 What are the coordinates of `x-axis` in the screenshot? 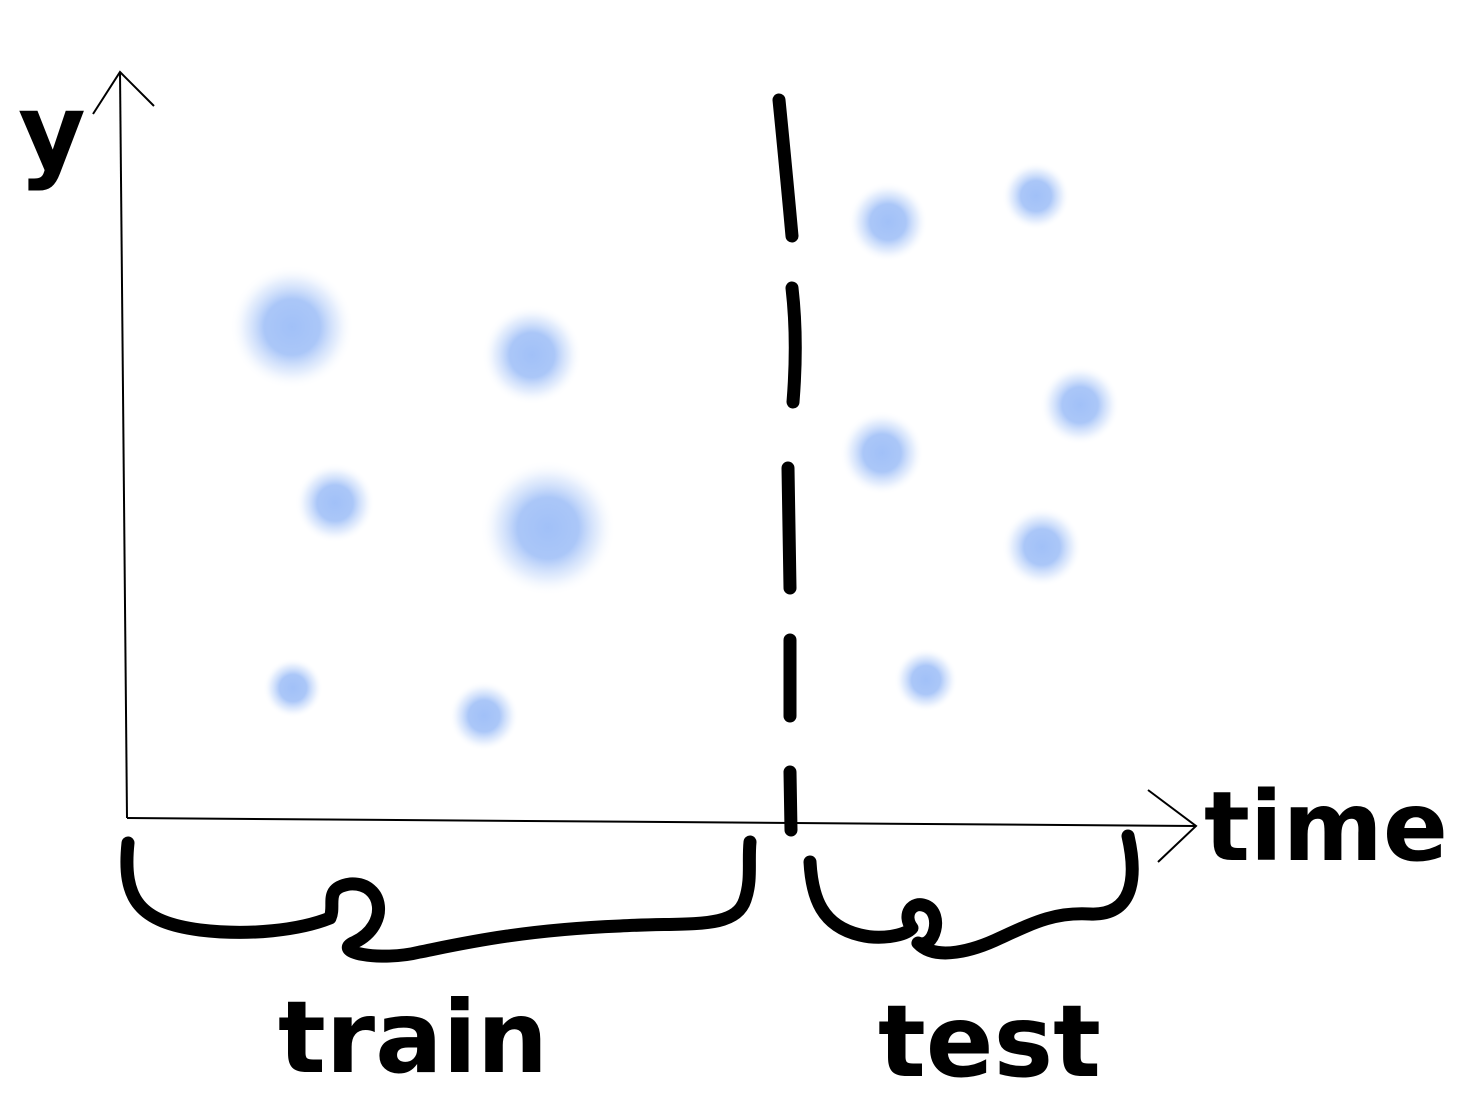 It's located at (662, 826).